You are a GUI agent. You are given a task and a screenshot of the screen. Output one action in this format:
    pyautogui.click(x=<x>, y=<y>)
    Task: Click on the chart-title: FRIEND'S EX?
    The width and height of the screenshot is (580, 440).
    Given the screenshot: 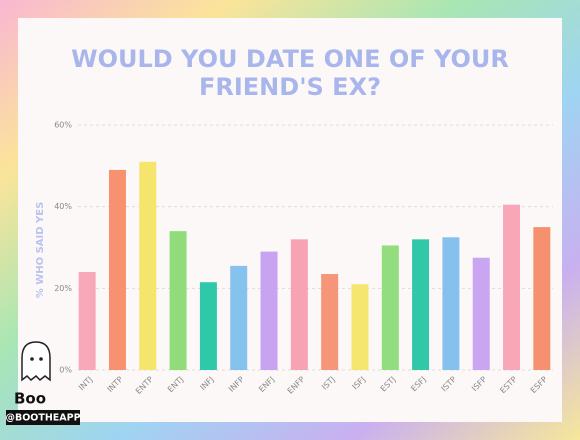 What is the action you would take?
    pyautogui.click(x=290, y=87)
    